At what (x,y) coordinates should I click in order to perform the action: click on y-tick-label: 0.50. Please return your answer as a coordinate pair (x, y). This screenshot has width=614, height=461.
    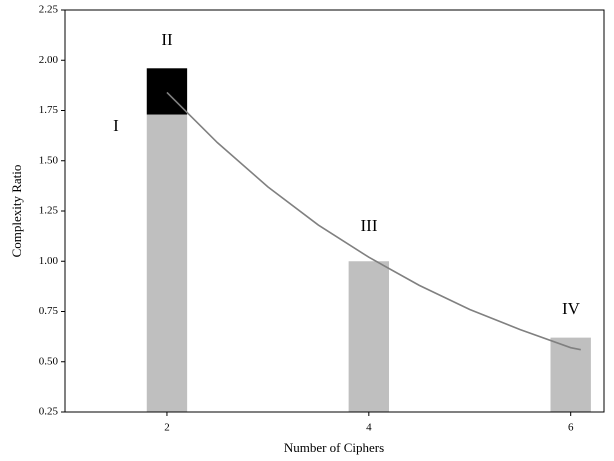
    Looking at the image, I should click on (49, 361).